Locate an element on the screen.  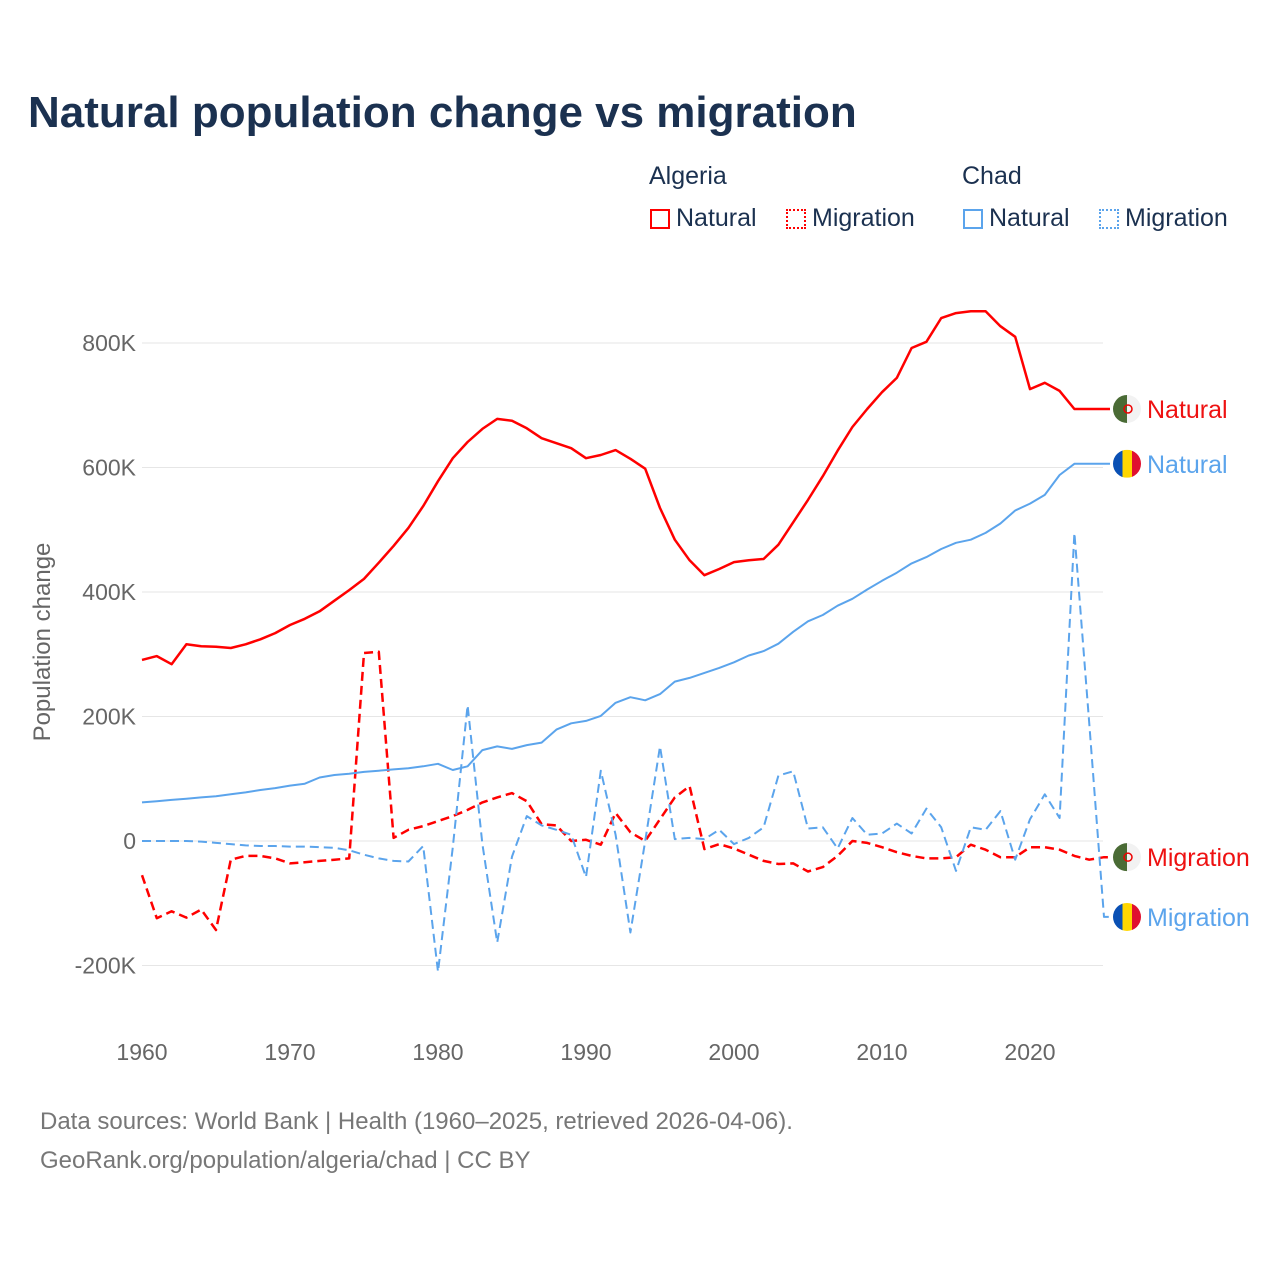
end-marker-algeria: Natural is located at coordinates (1170, 409).